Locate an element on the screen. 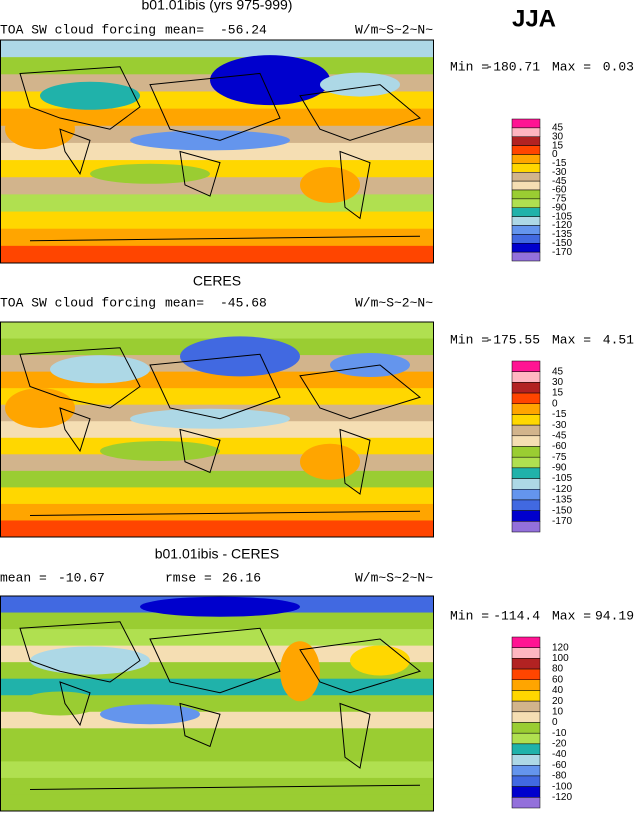 Image resolution: width=634 pixels, height=813 pixels. colorbar-label: -40 is located at coordinates (559, 754).